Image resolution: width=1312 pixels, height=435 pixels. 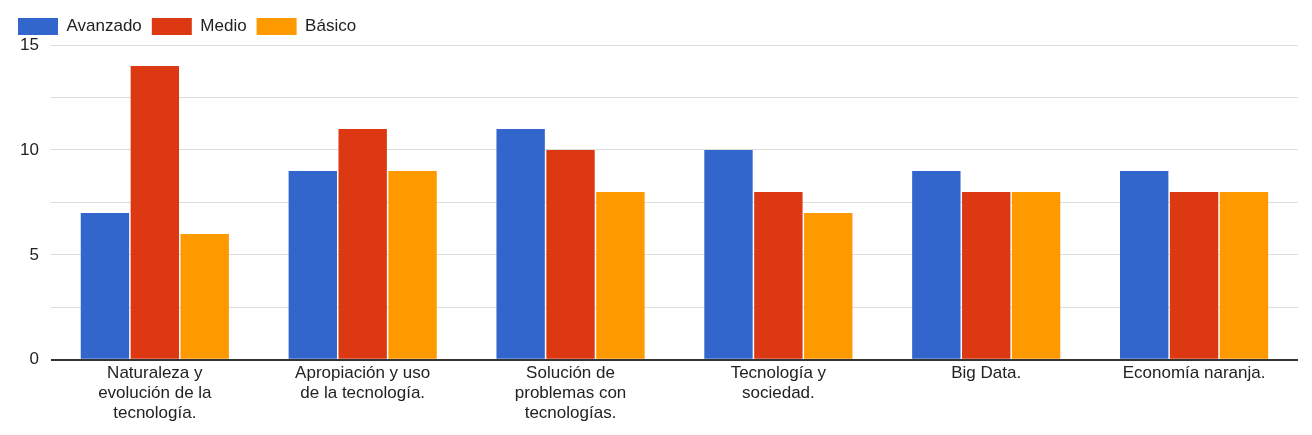 I want to click on legend-label: Medio, so click(x=223, y=26).